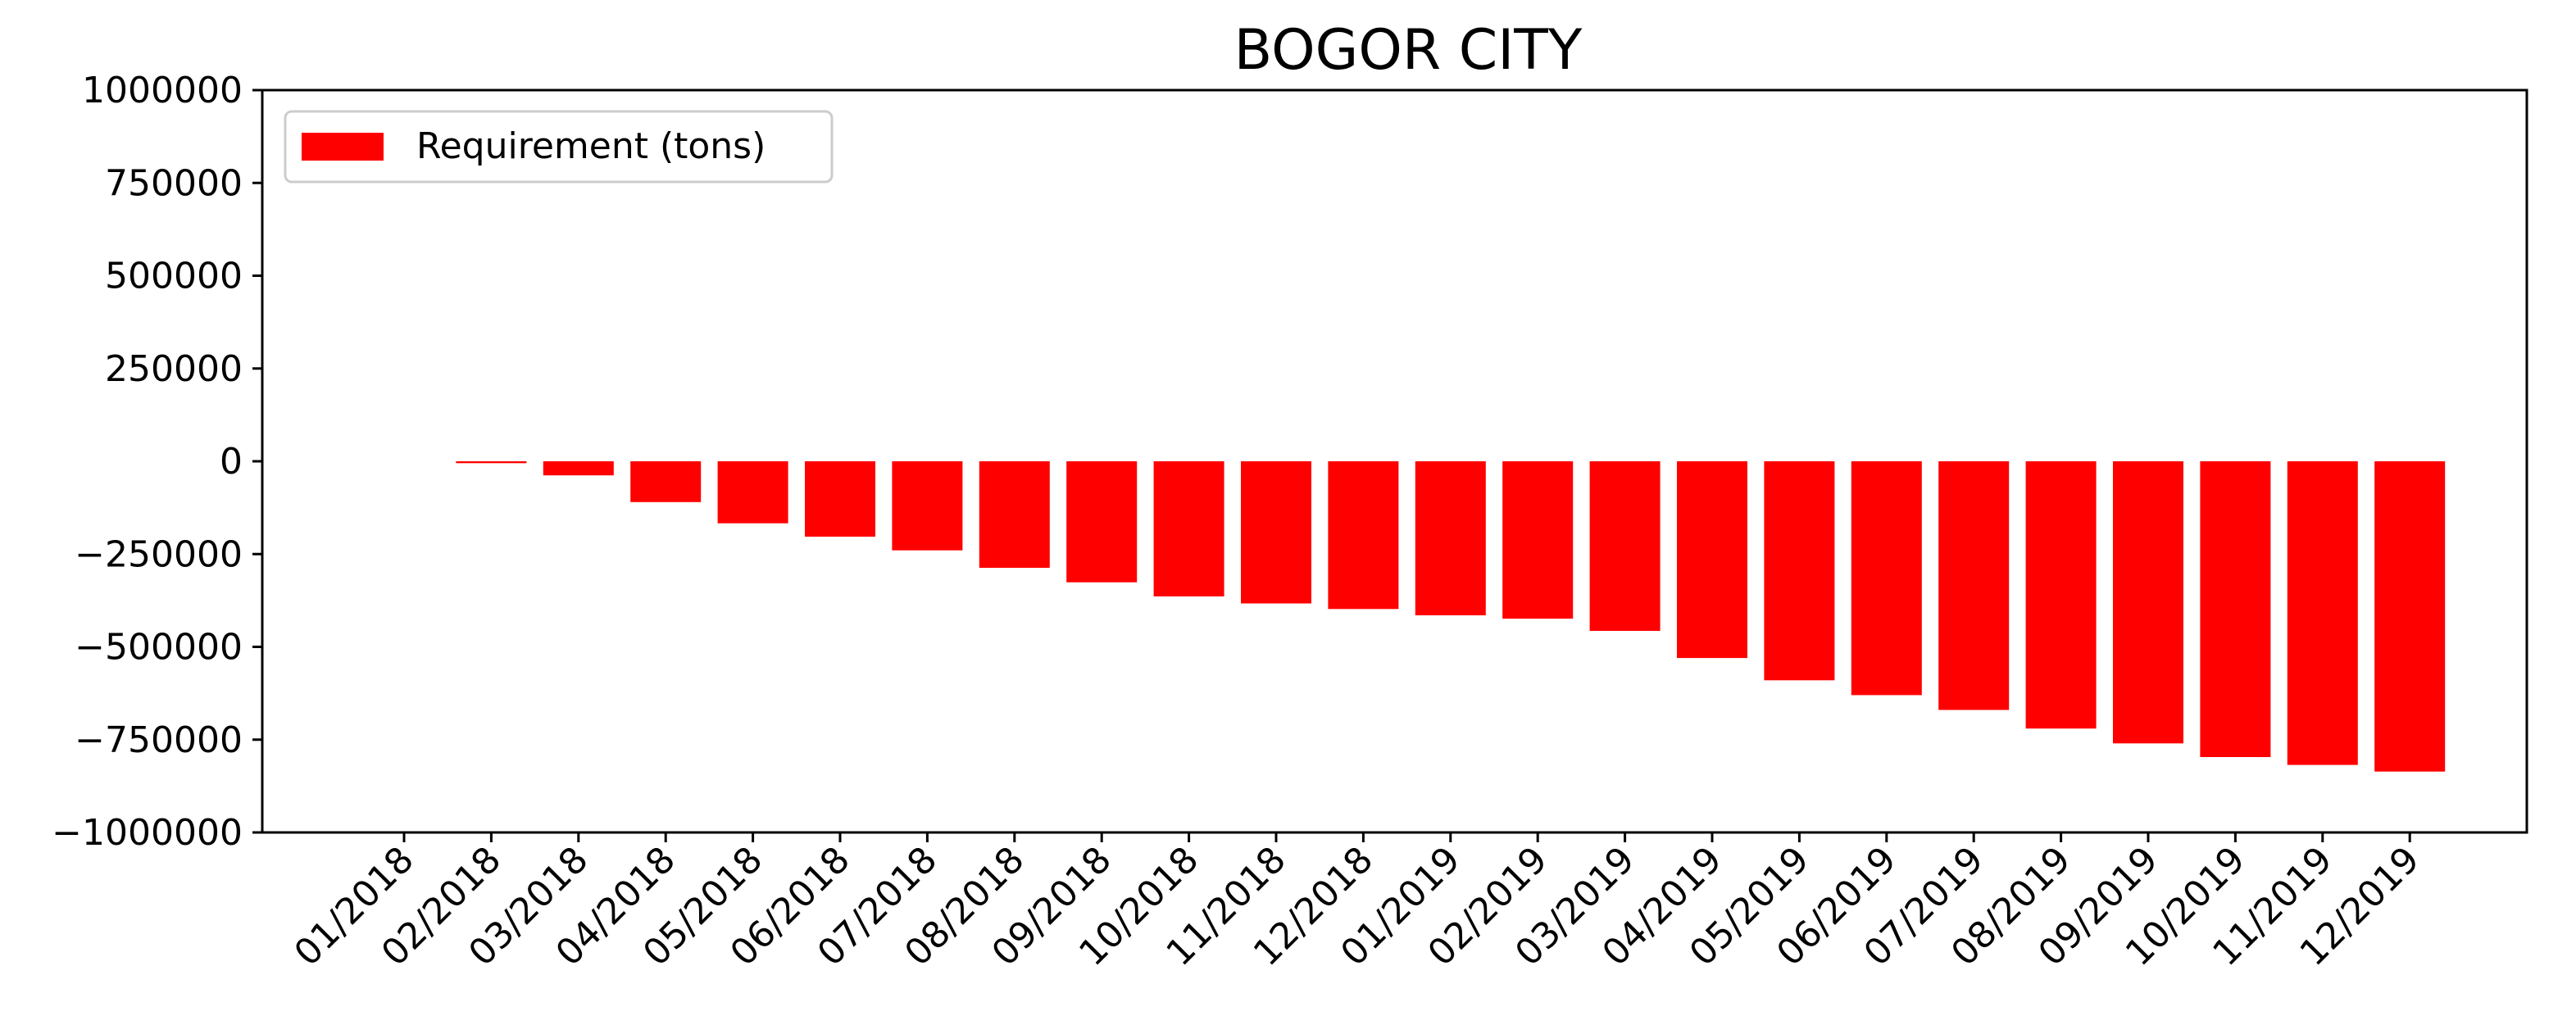 Image resolution: width=2576 pixels, height=1034 pixels. What do you see at coordinates (2235, 609) in the screenshot?
I see `bar-10-2019` at bounding box center [2235, 609].